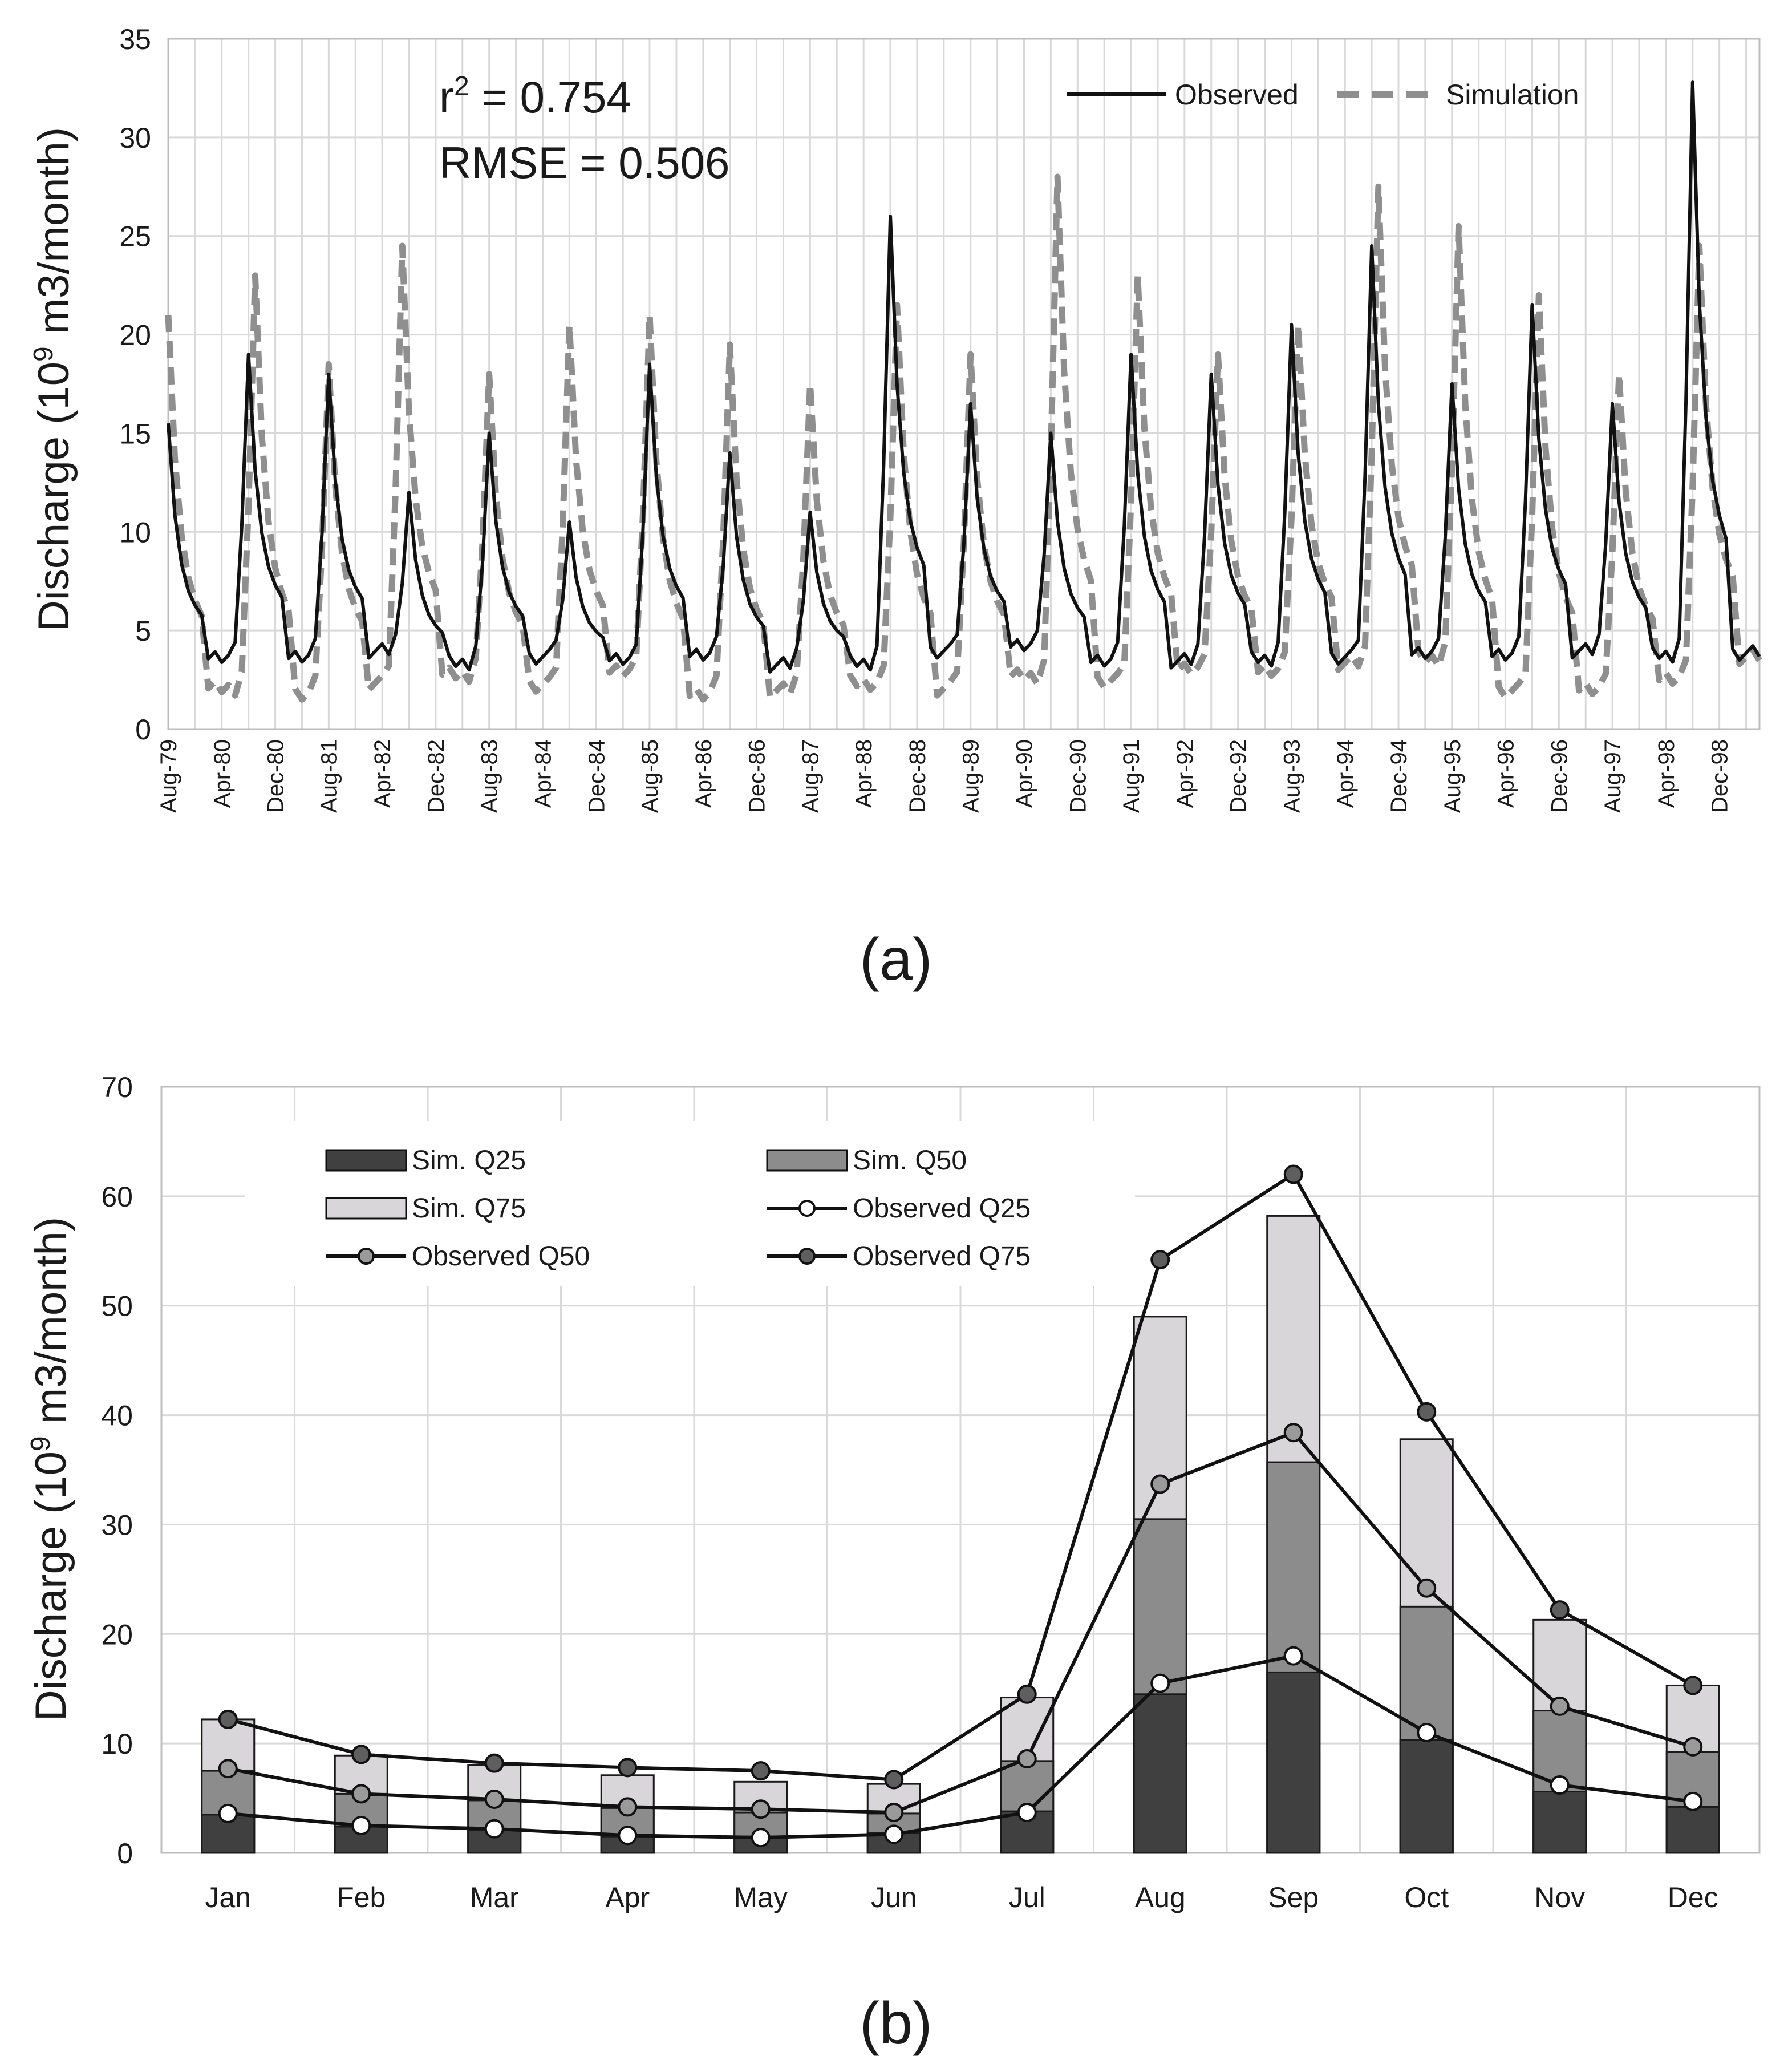  I want to click on a-x-tick-label: Dec-94, so click(1399, 776).